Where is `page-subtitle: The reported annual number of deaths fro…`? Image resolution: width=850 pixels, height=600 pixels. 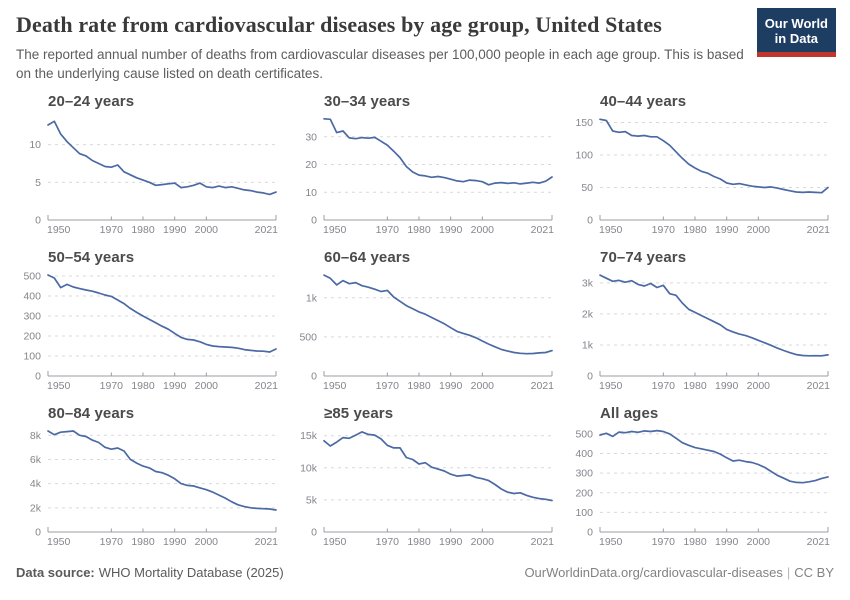
page-subtitle: The reported annual number of deaths fro… is located at coordinates (380, 64).